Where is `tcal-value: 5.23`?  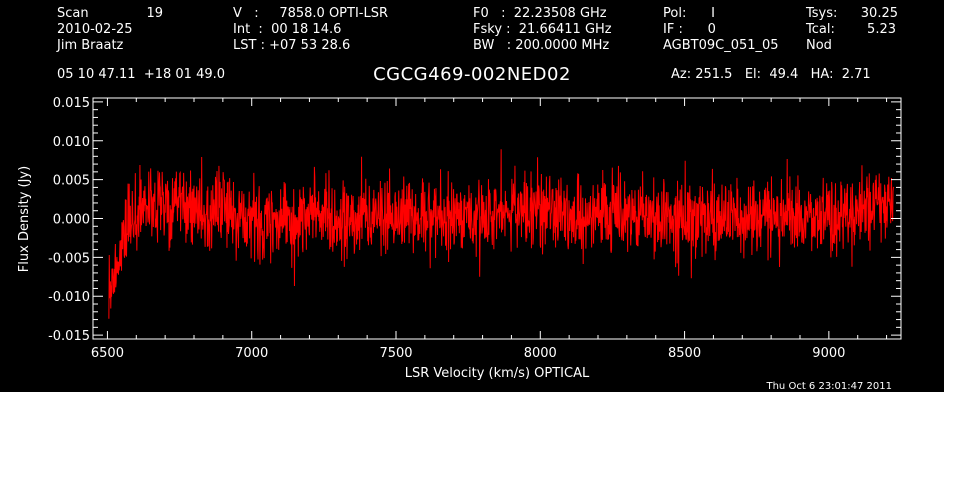 tcal-value: 5.23 is located at coordinates (881, 29).